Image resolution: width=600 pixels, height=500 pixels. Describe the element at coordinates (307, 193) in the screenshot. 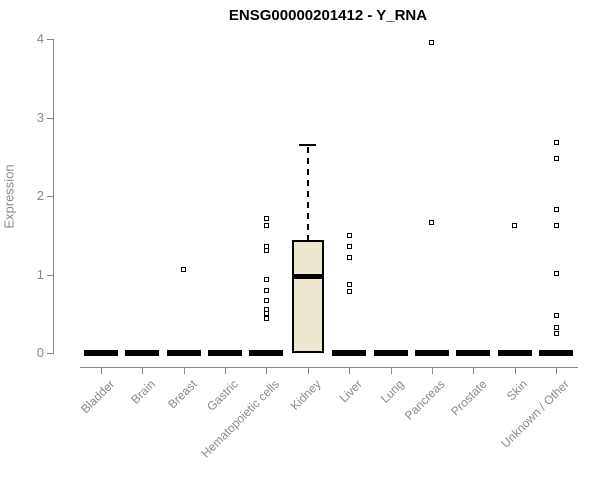

I see `whisker-line` at that location.